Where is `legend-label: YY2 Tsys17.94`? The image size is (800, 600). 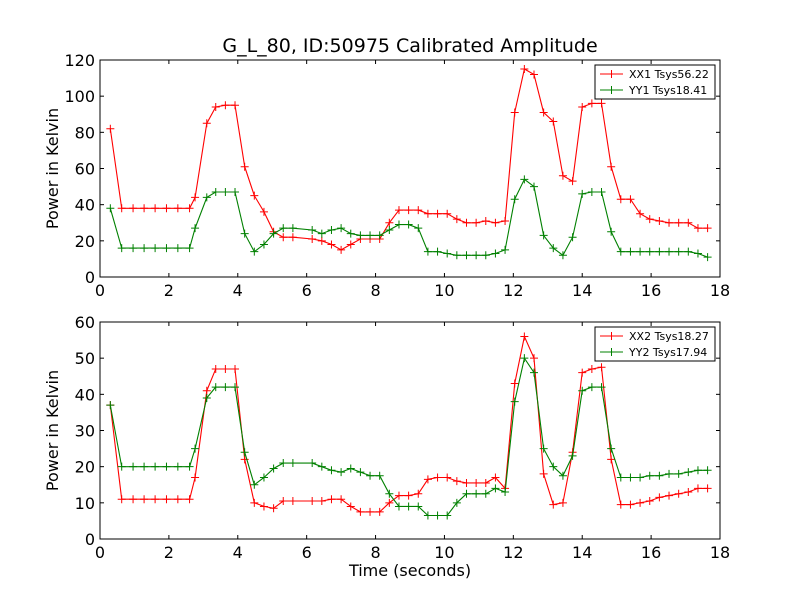 legend-label: YY2 Tsys17.94 is located at coordinates (667, 352).